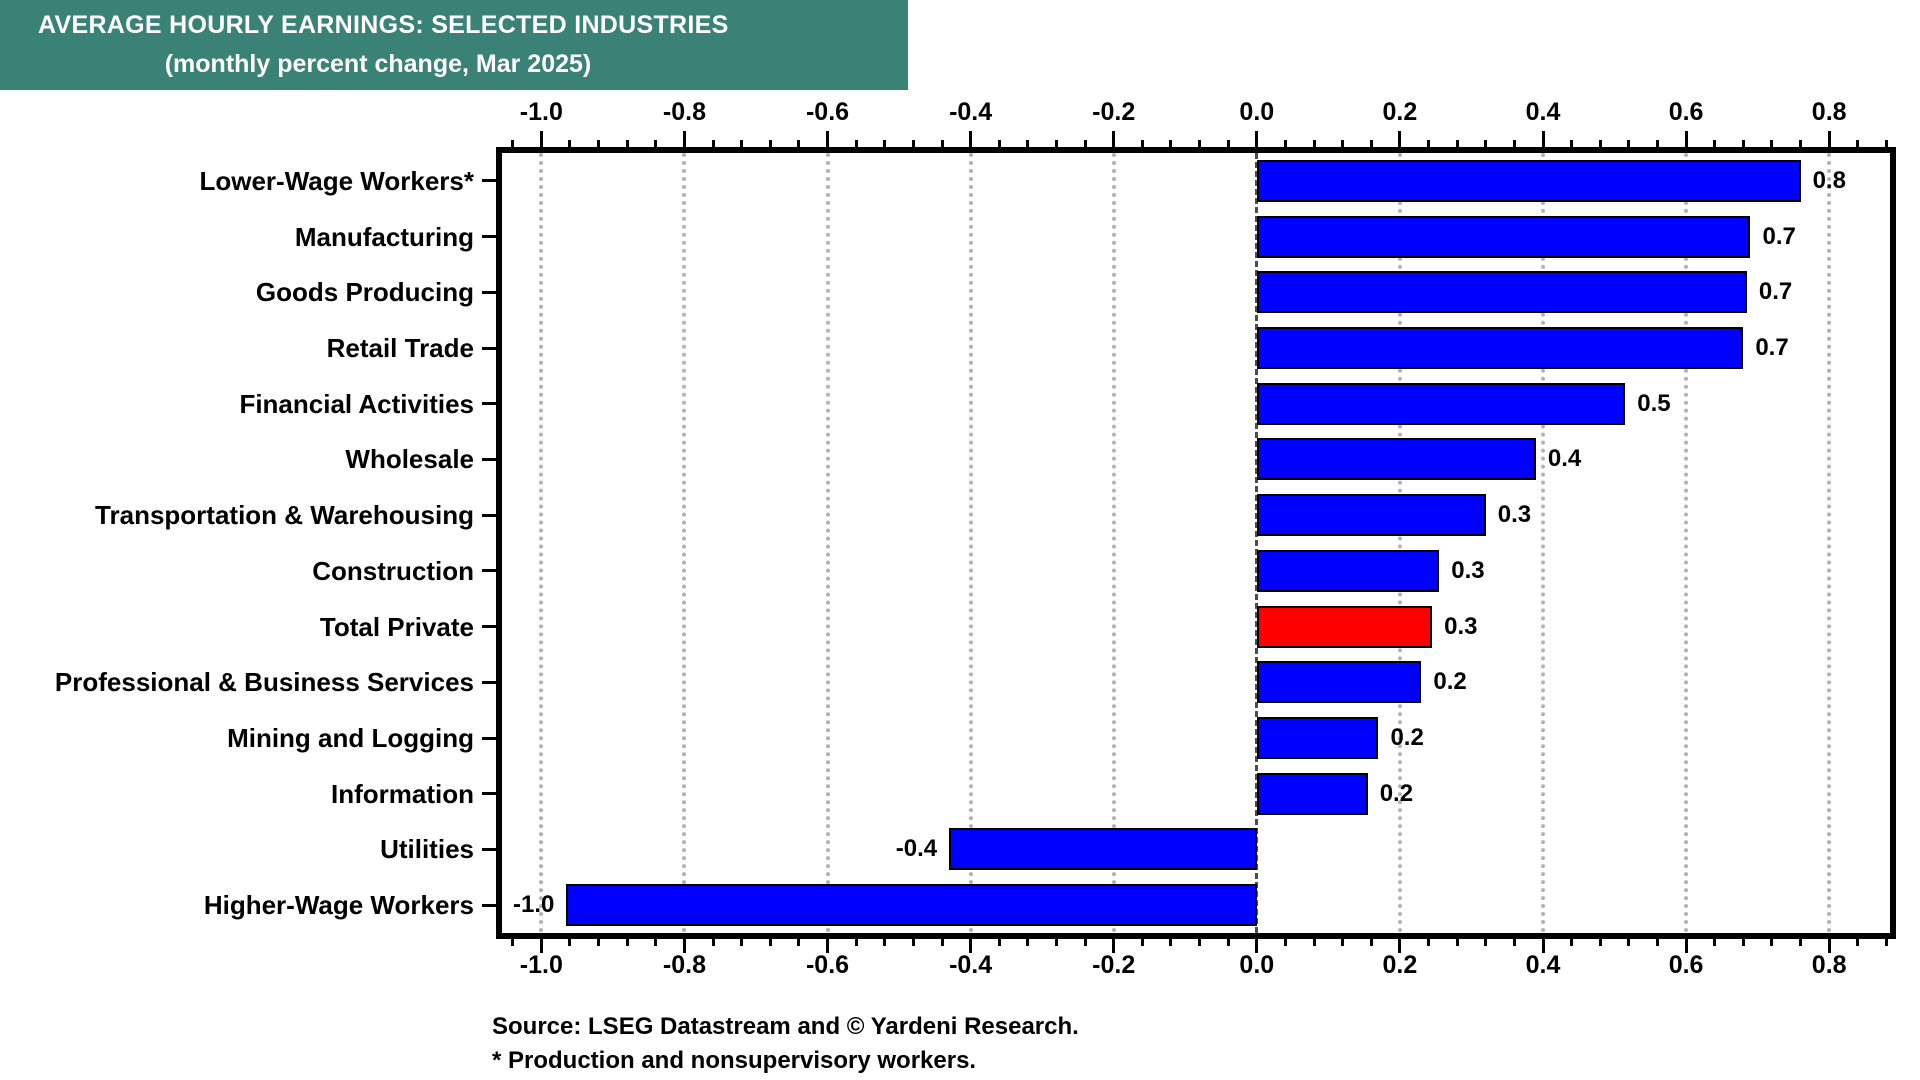 Image resolution: width=1920 pixels, height=1080 pixels. What do you see at coordinates (1400, 965) in the screenshot?
I see `x-axis-label-bottom: 0.2` at bounding box center [1400, 965].